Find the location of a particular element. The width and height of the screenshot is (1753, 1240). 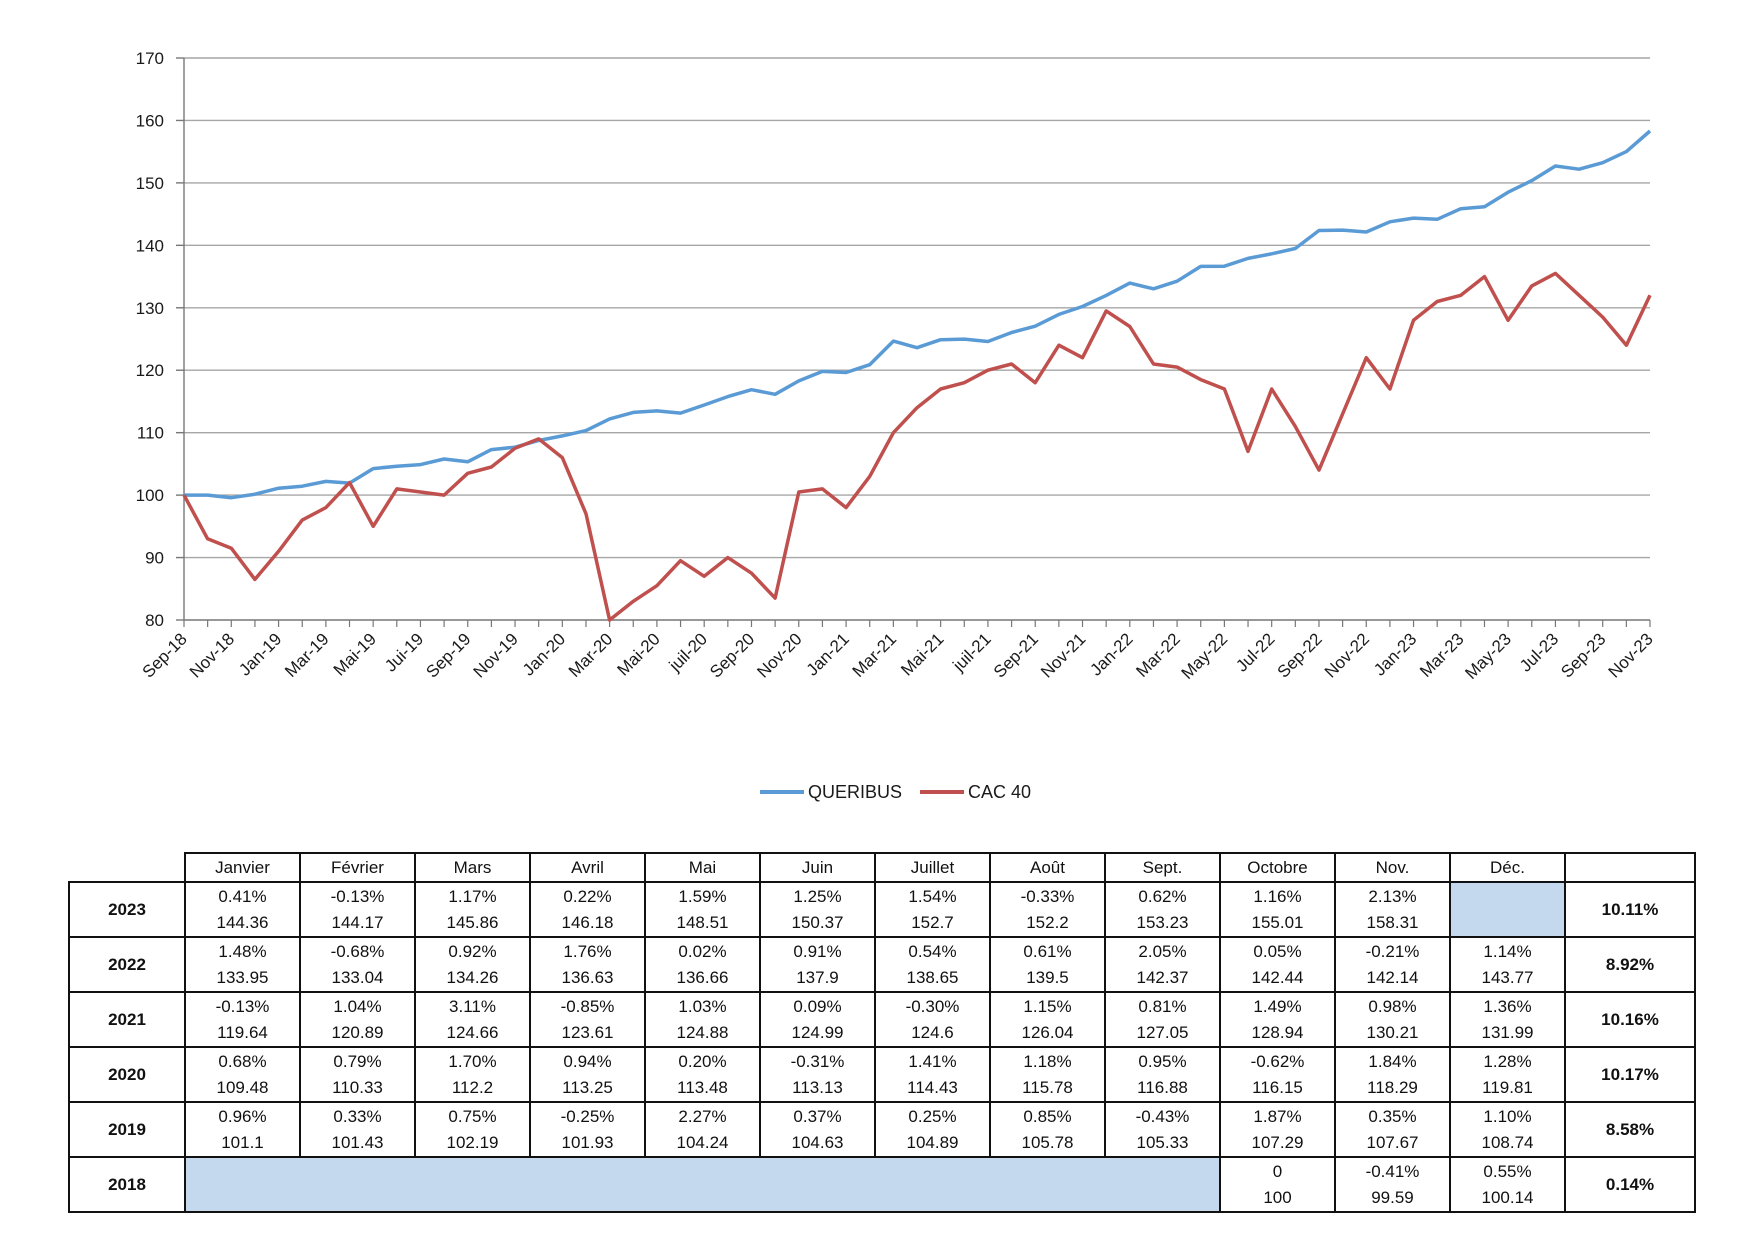

chart-legend: QUERIBUS CAC 40 is located at coordinates (895, 792).